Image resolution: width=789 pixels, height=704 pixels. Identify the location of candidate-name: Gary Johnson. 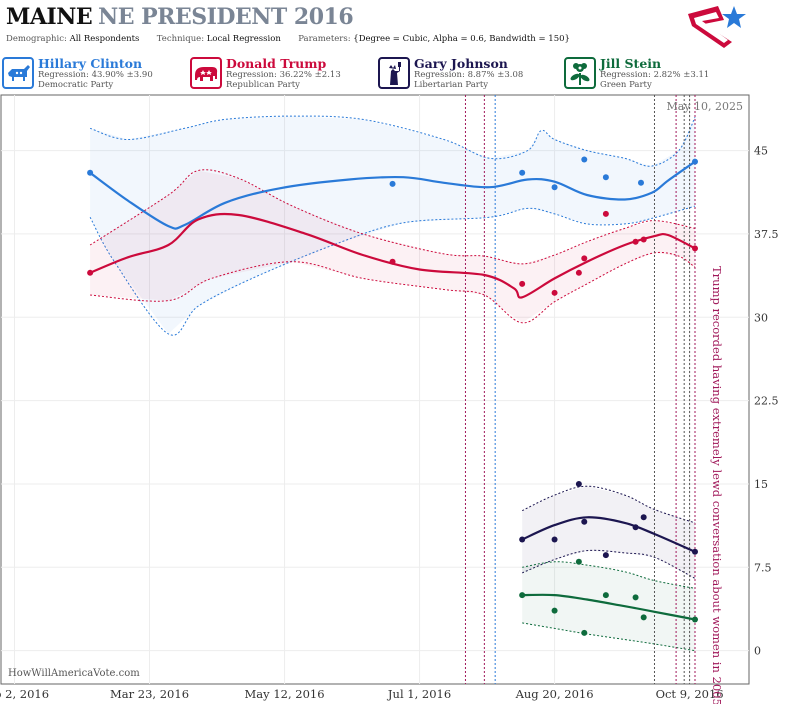
(461, 63).